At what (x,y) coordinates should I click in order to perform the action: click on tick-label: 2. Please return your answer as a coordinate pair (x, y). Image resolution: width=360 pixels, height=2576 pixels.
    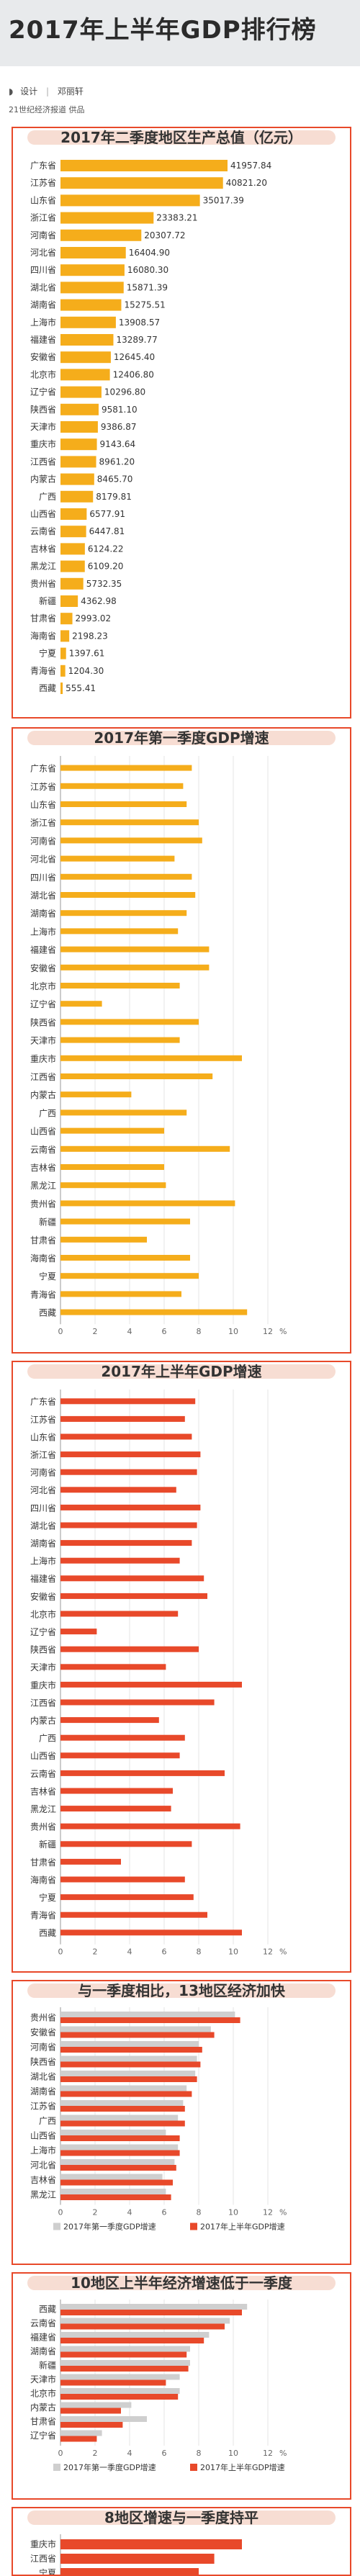
    Looking at the image, I should click on (95, 2212).